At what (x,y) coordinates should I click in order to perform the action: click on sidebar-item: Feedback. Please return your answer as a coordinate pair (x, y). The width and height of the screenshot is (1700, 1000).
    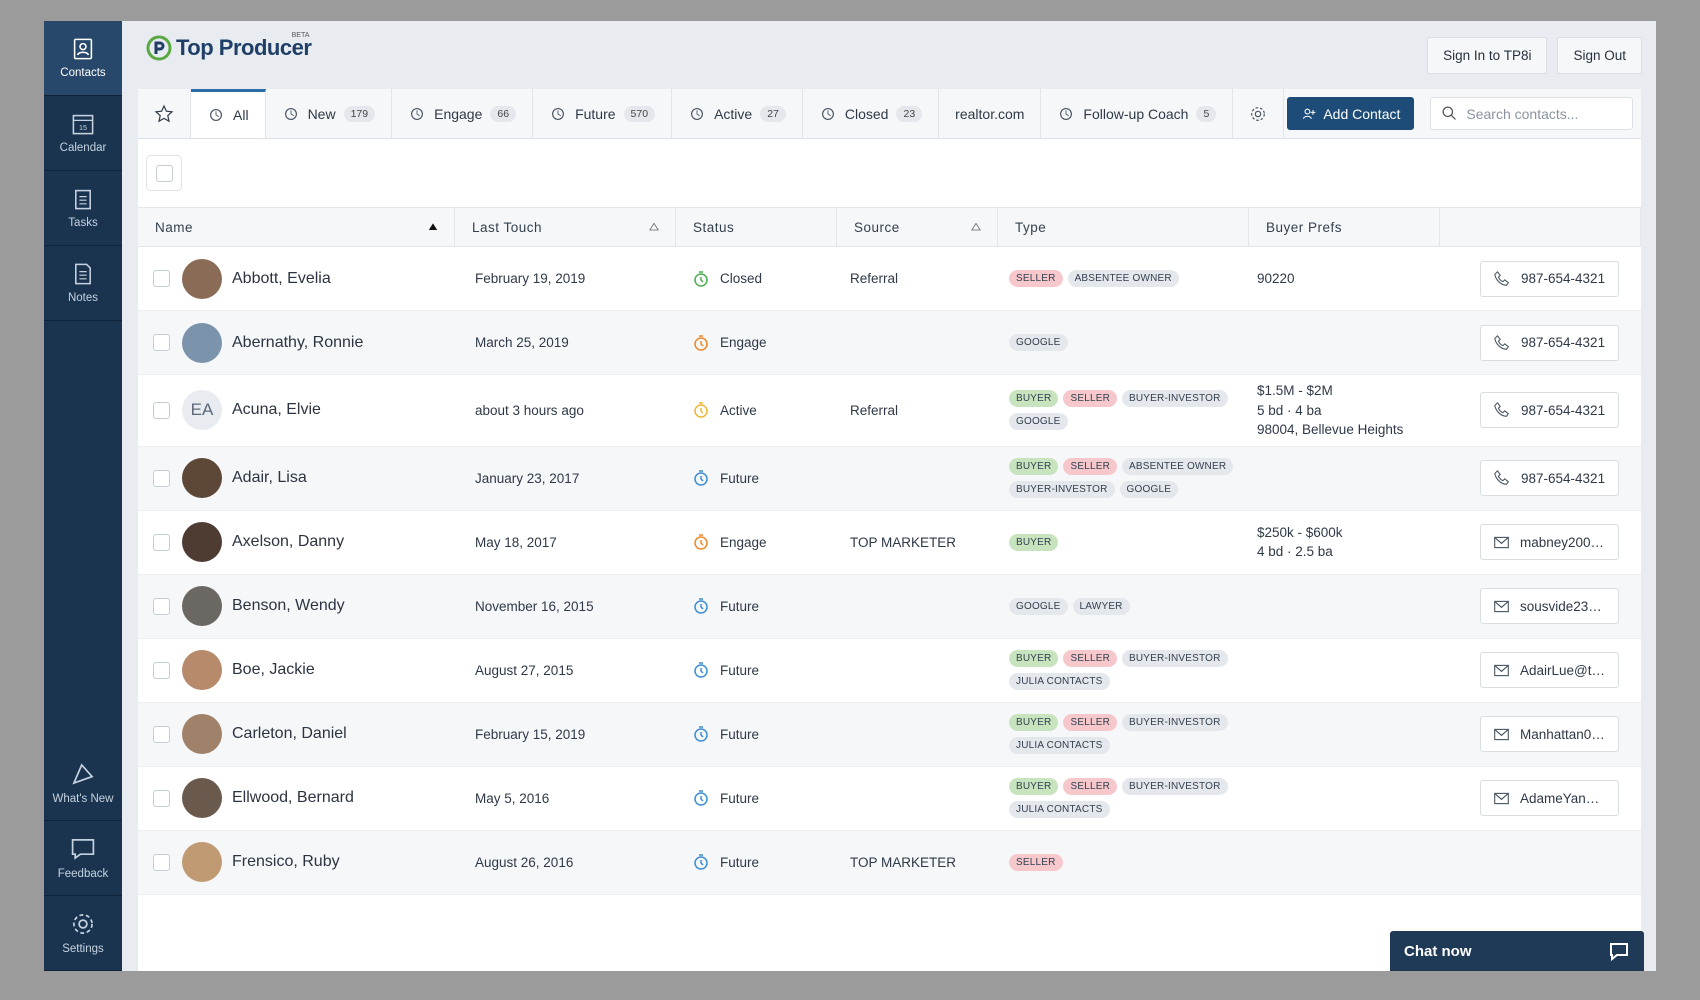
    Looking at the image, I should click on (83, 858).